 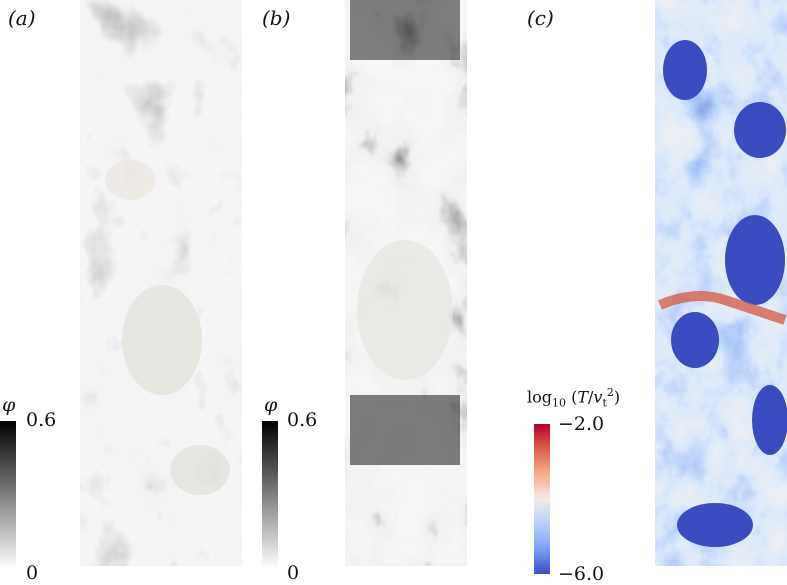 What do you see at coordinates (41, 420) in the screenshot?
I see `colorbar-a-max-label: 0.6` at bounding box center [41, 420].